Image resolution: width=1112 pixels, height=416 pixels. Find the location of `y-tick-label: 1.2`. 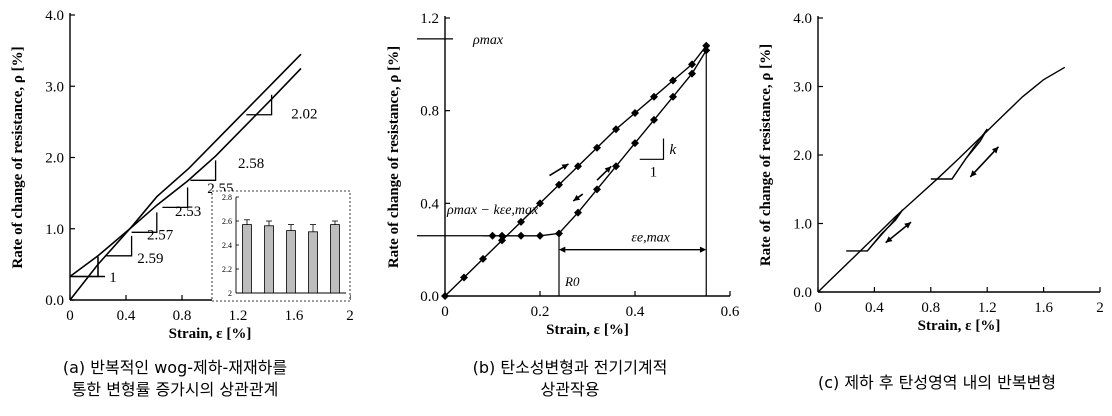

y-tick-label: 1.2 is located at coordinates (429, 19).